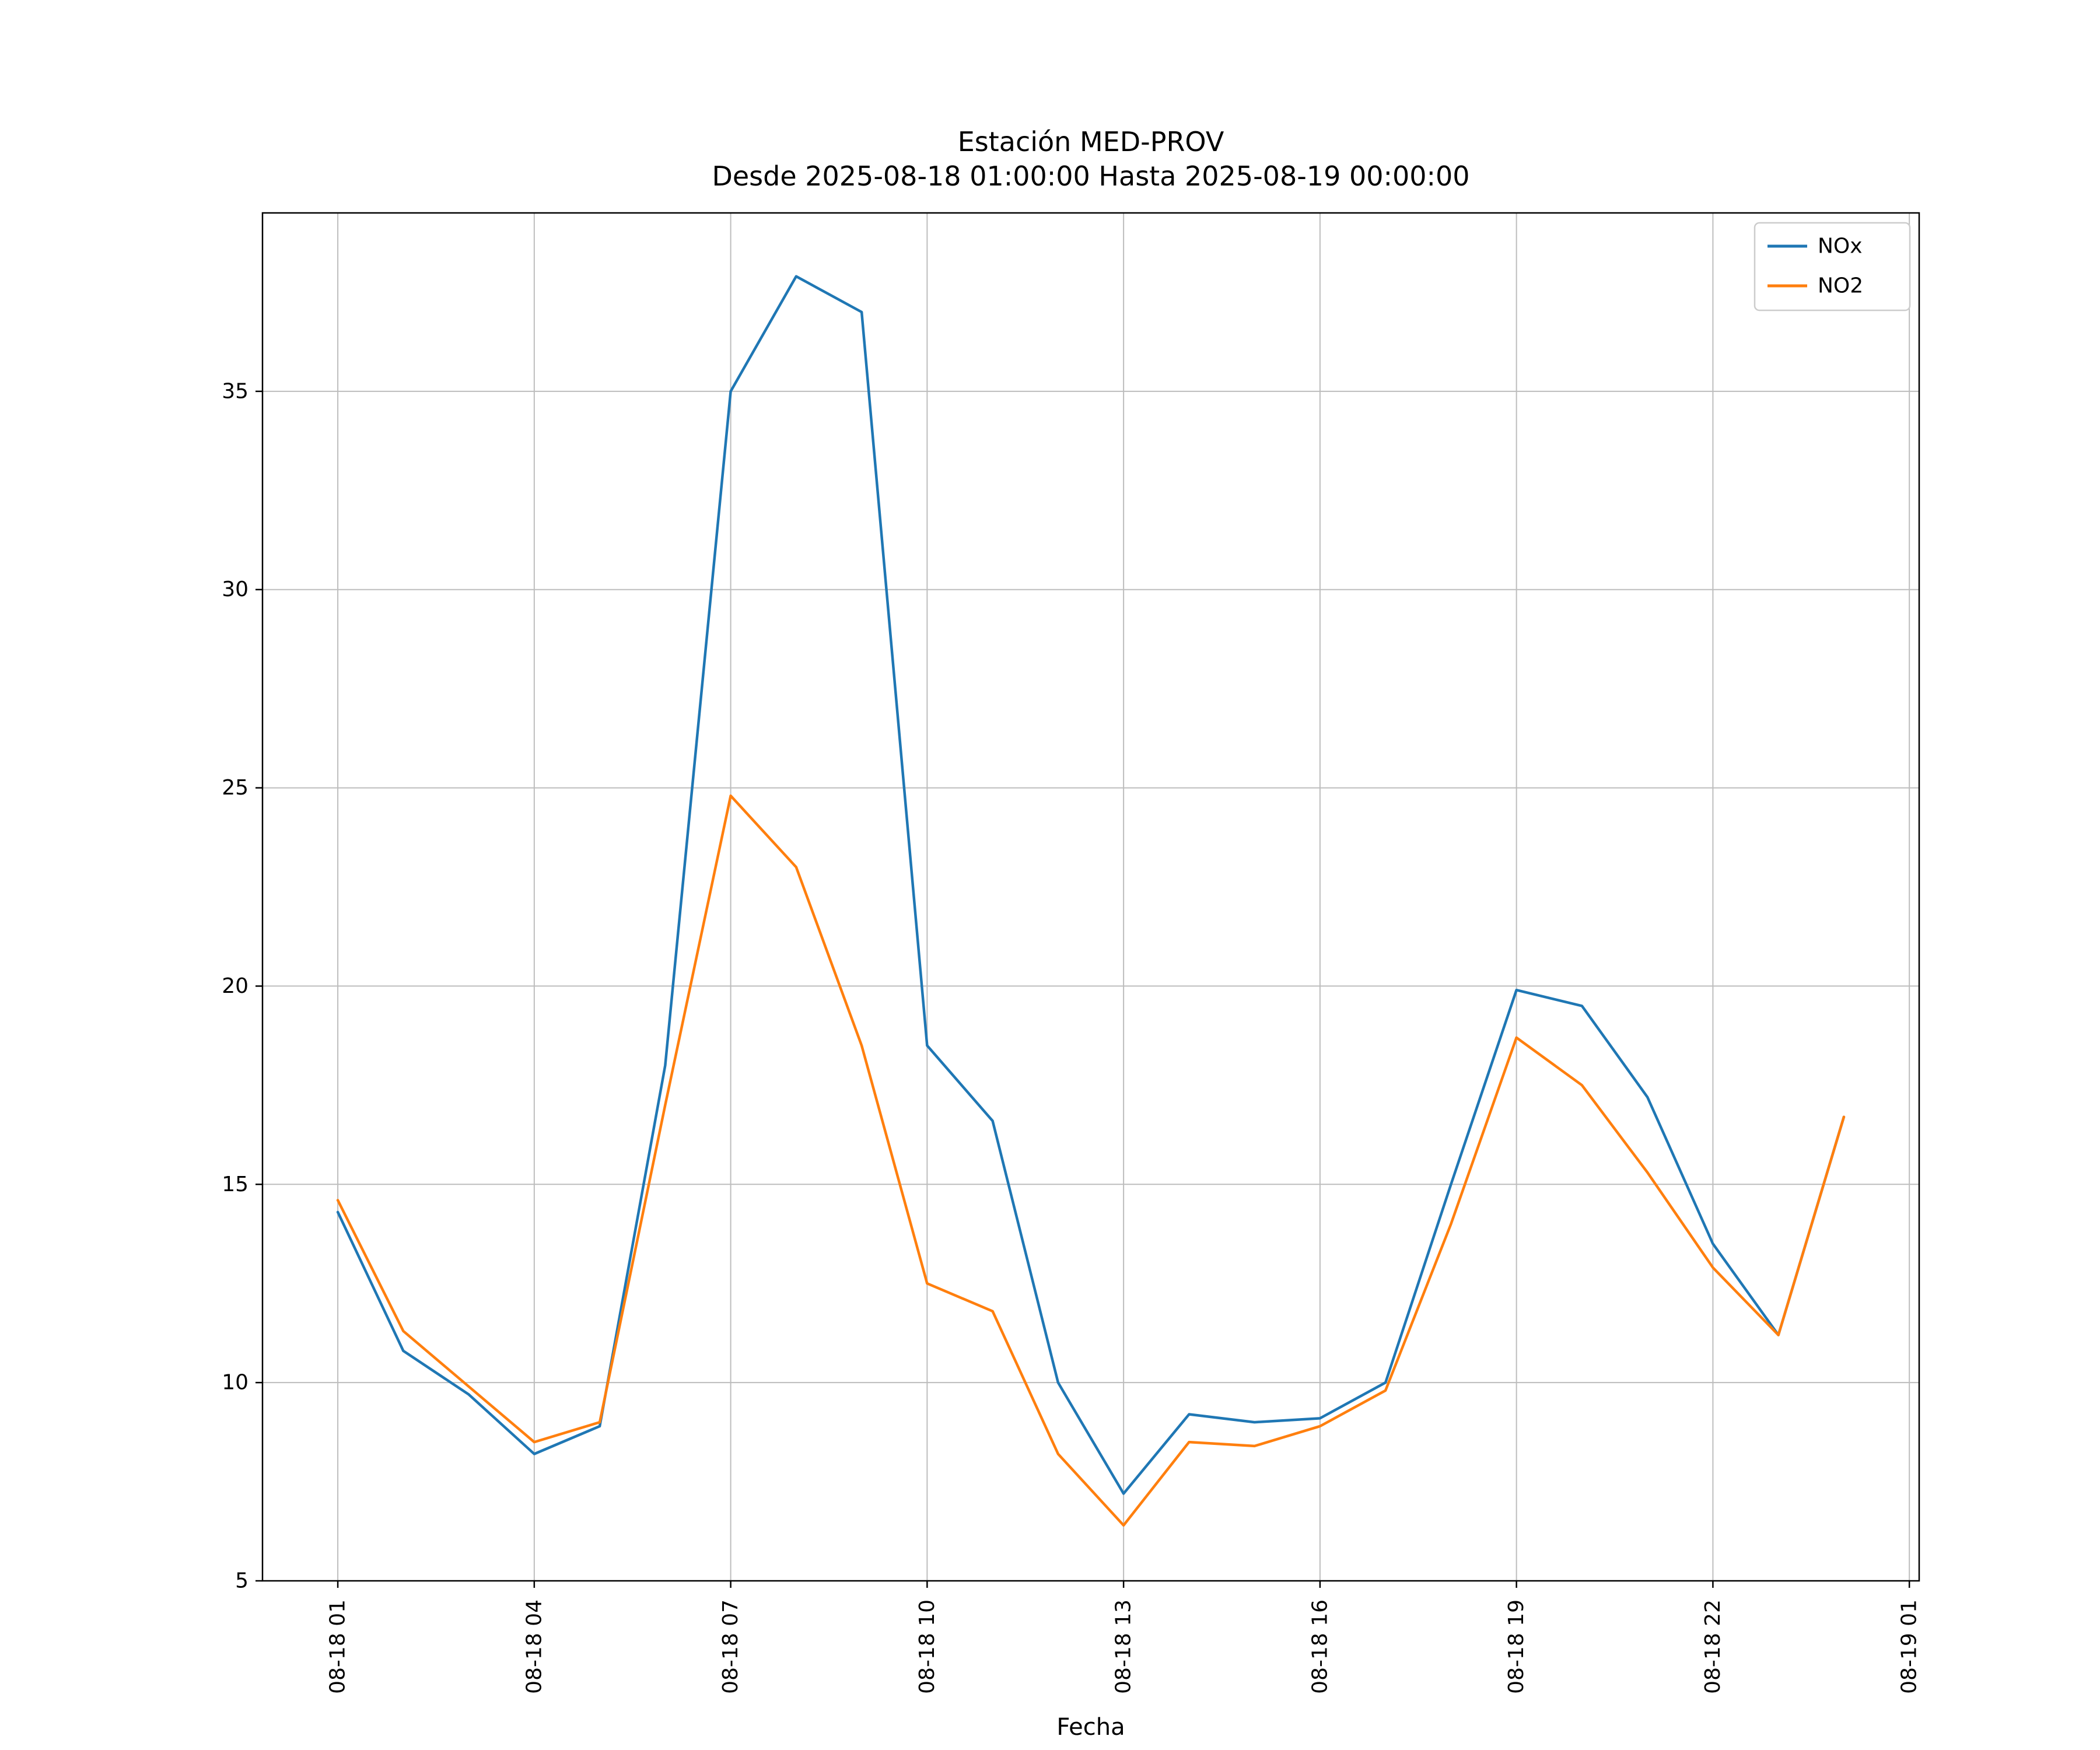 The height and width of the screenshot is (1750, 2100). What do you see at coordinates (1713, 1647) in the screenshot?
I see `x-tick-label: 08-18 22` at bounding box center [1713, 1647].